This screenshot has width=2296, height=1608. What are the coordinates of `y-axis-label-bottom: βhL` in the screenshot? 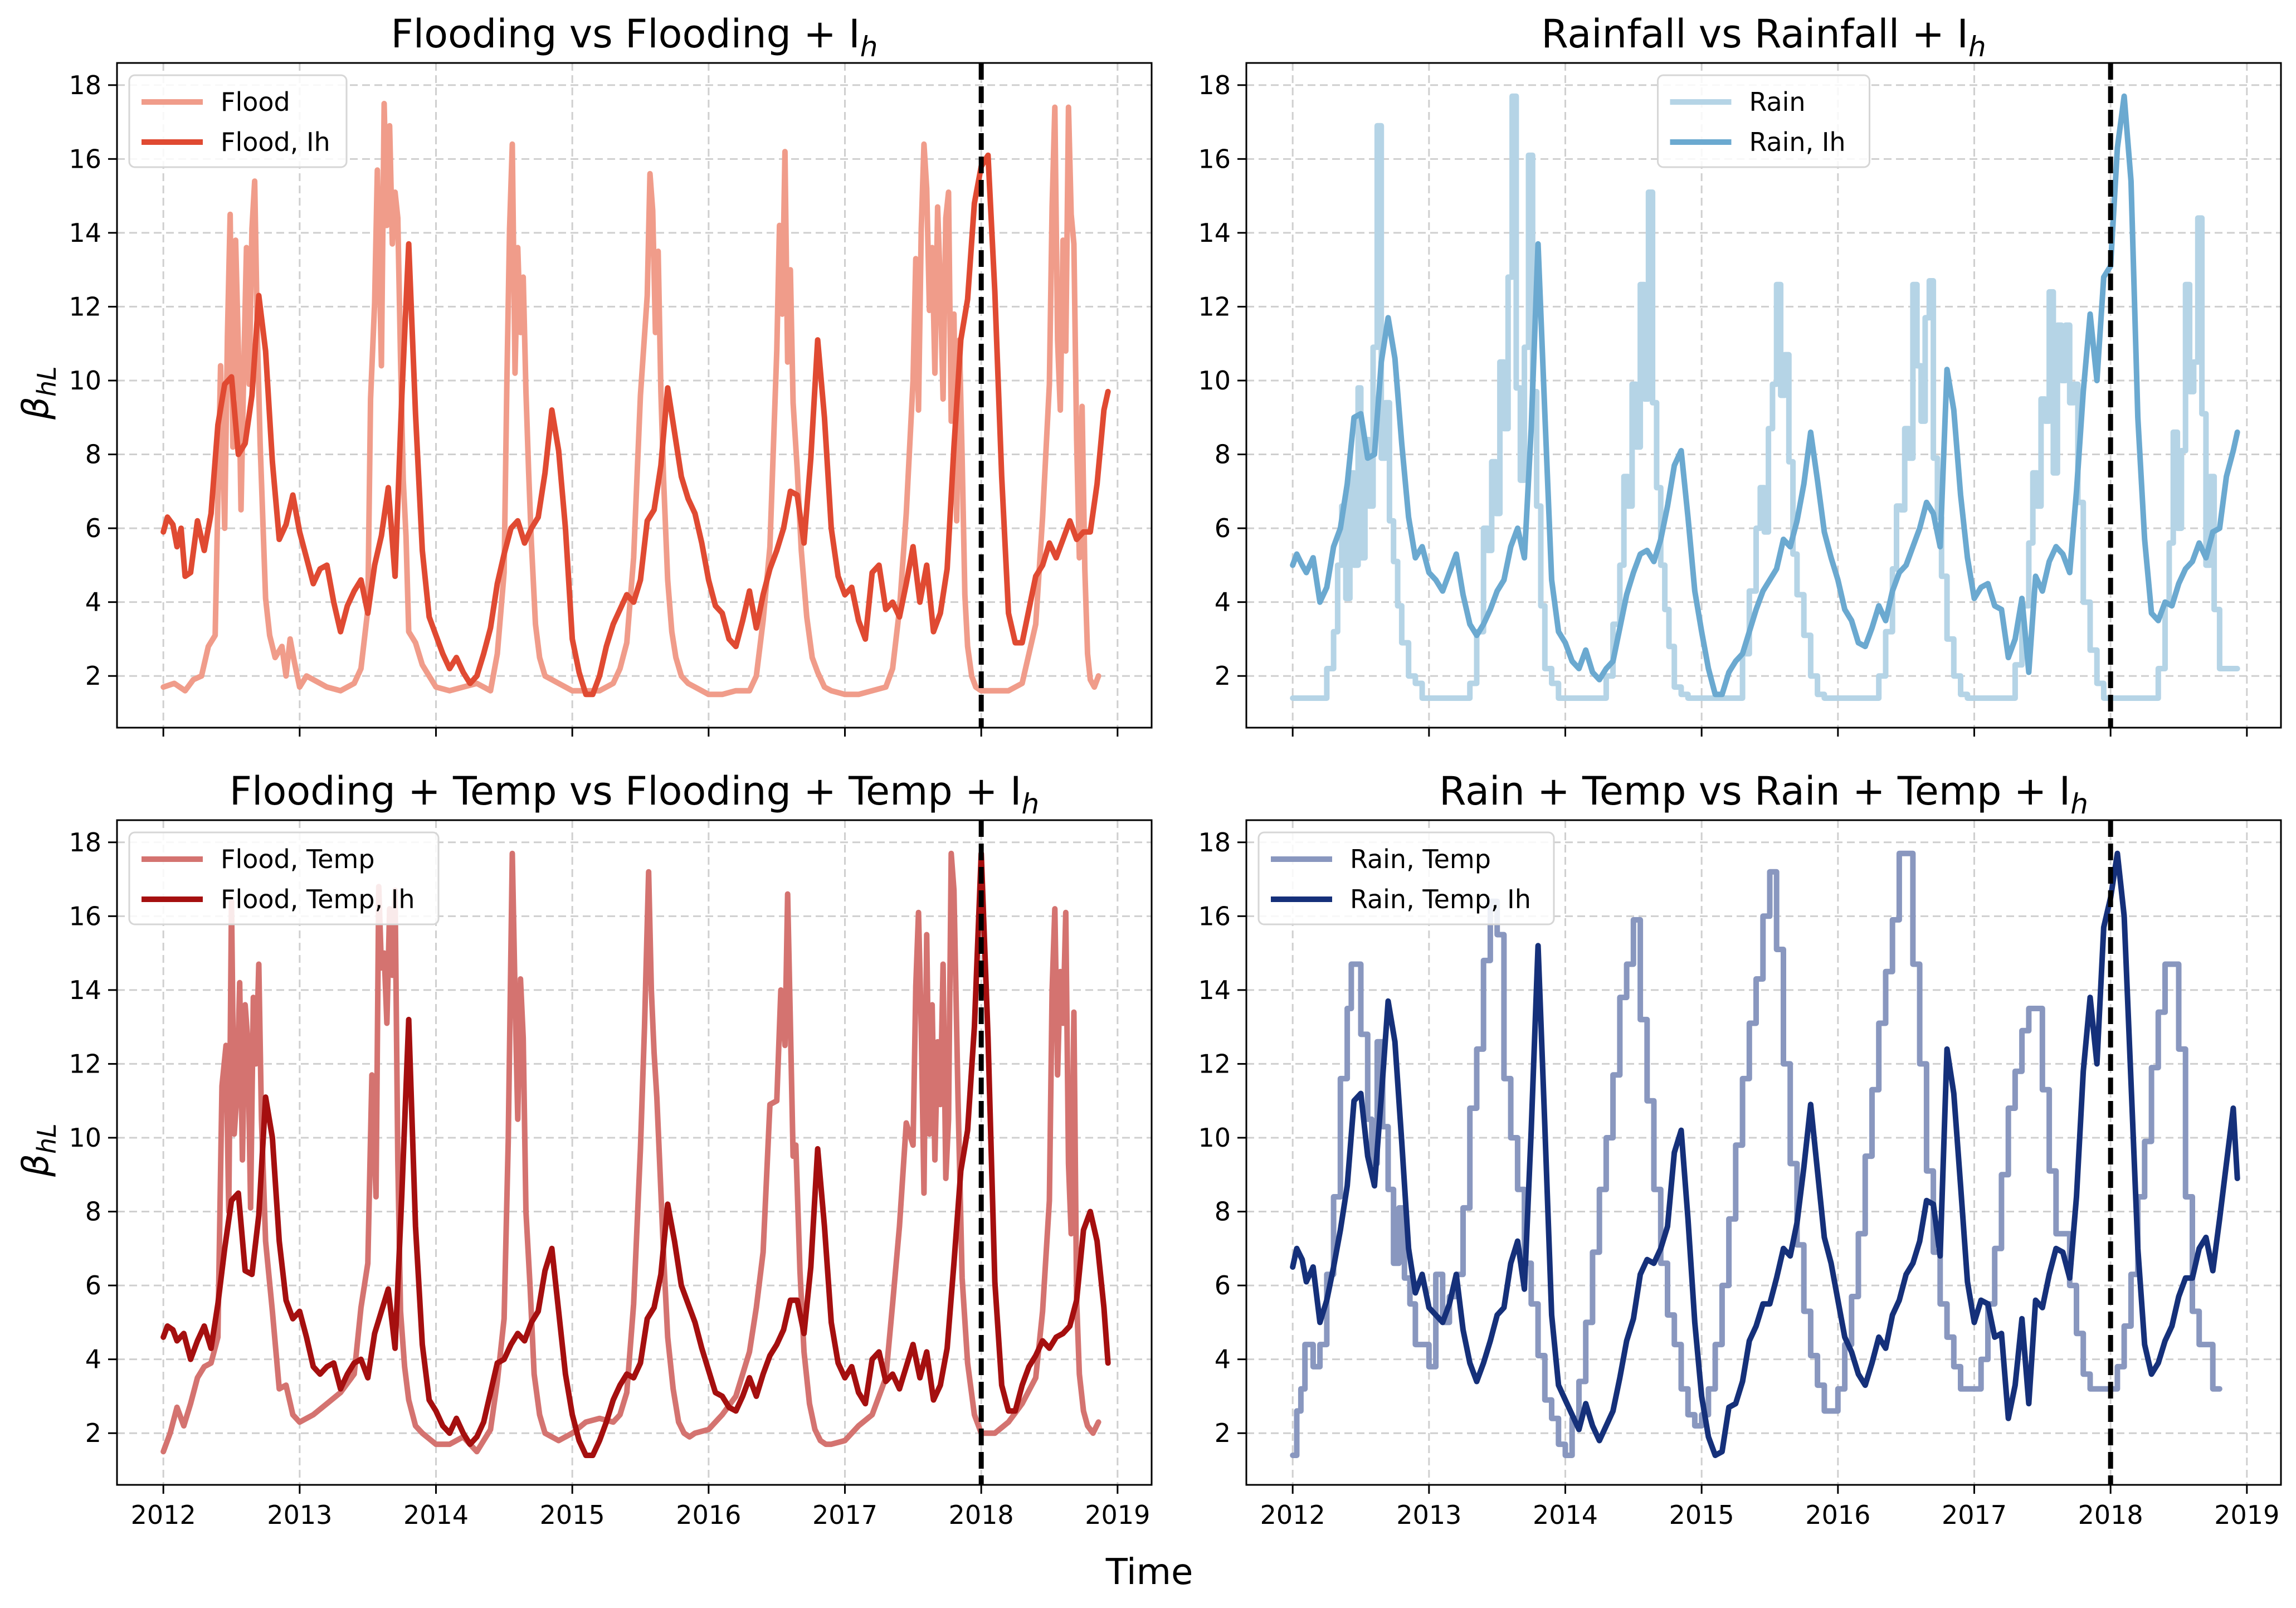 It's located at (39, 1150).